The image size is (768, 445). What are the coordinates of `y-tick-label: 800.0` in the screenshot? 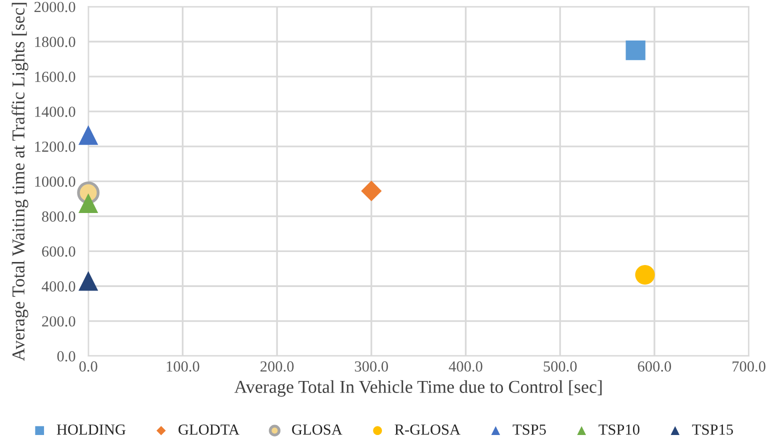 It's located at (59, 216).